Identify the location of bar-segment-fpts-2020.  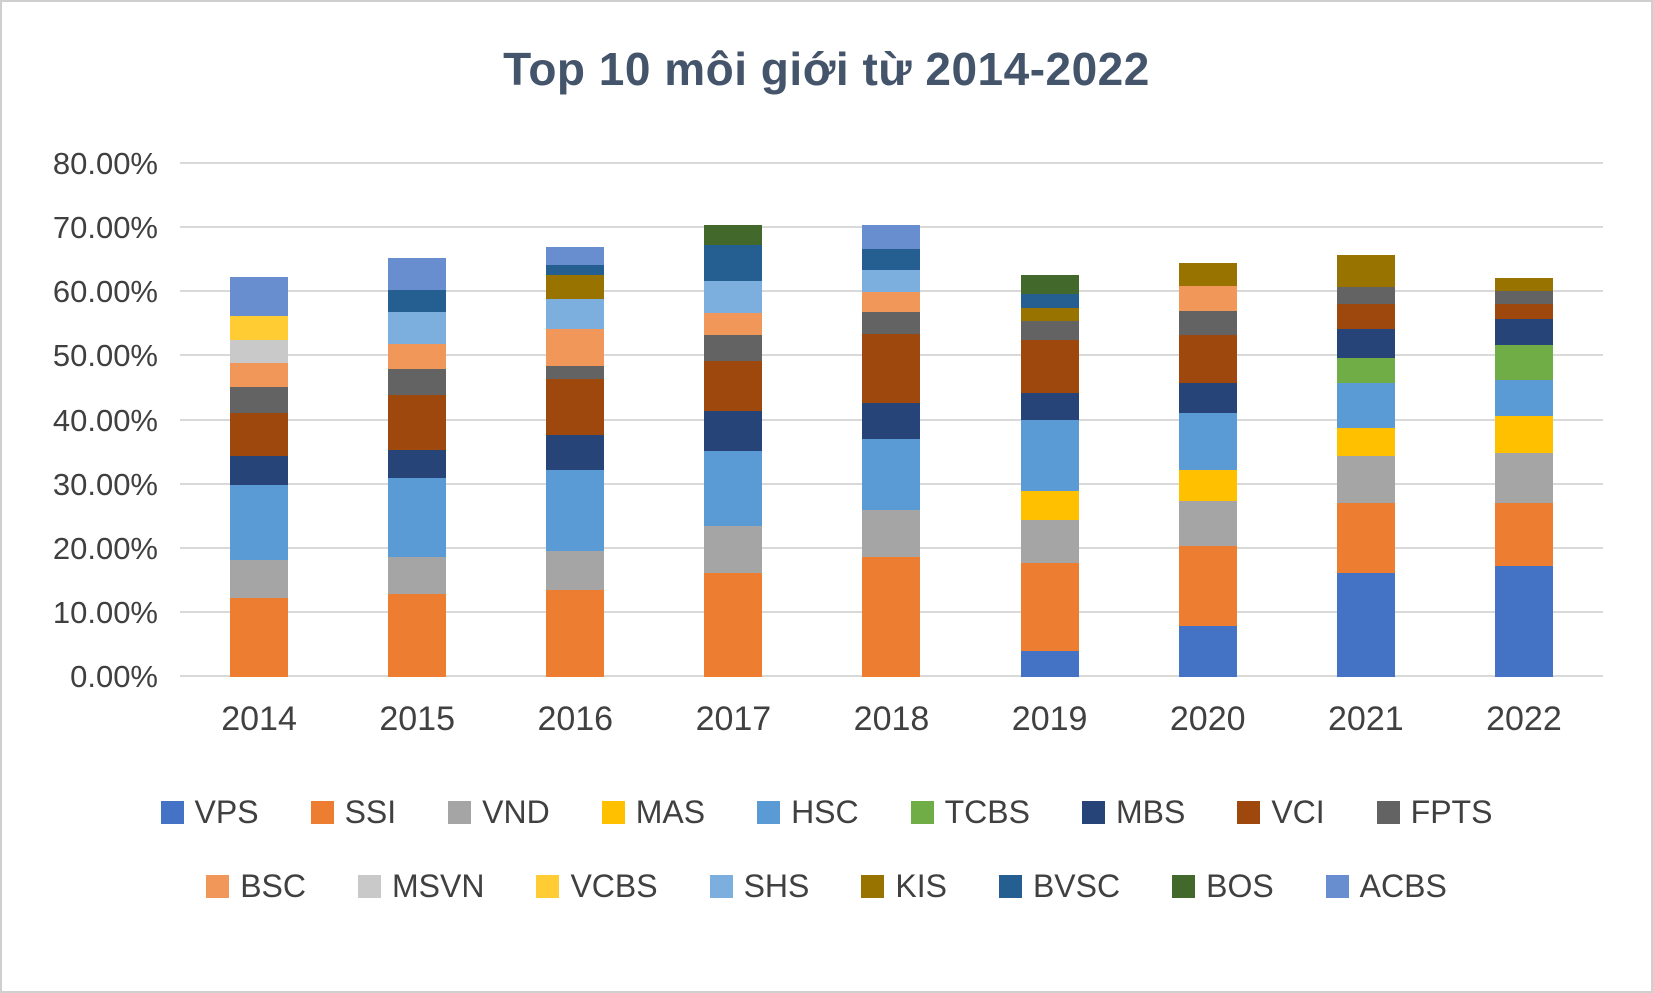
(1207, 323).